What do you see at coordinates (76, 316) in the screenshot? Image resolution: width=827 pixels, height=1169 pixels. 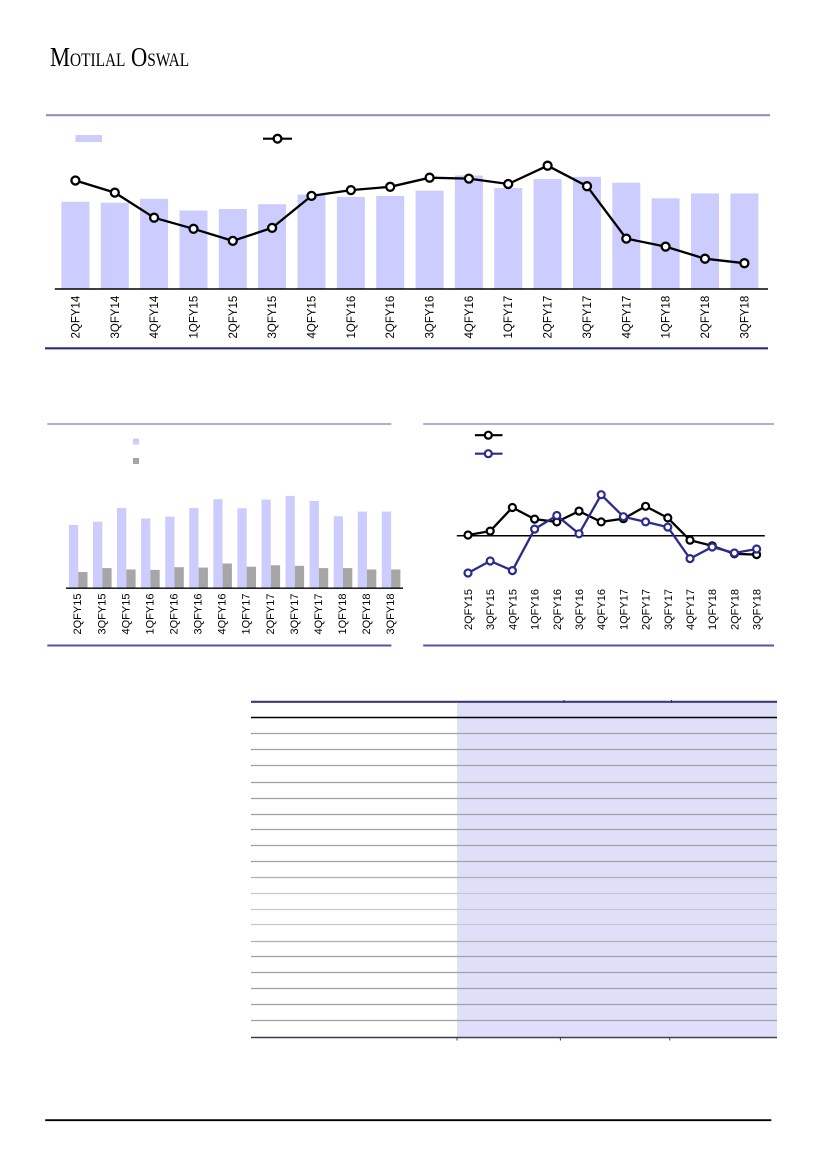 I see `svg-text: 2QFY14` at bounding box center [76, 316].